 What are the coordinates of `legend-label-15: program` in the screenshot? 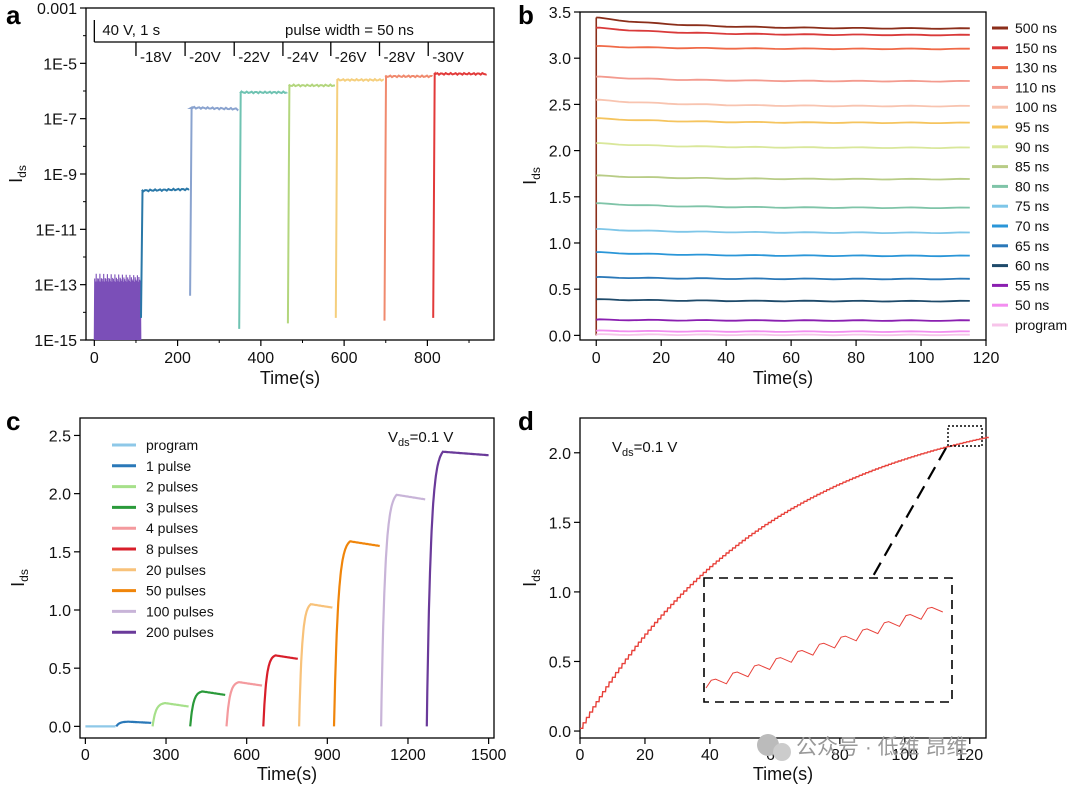 It's located at (1041, 325).